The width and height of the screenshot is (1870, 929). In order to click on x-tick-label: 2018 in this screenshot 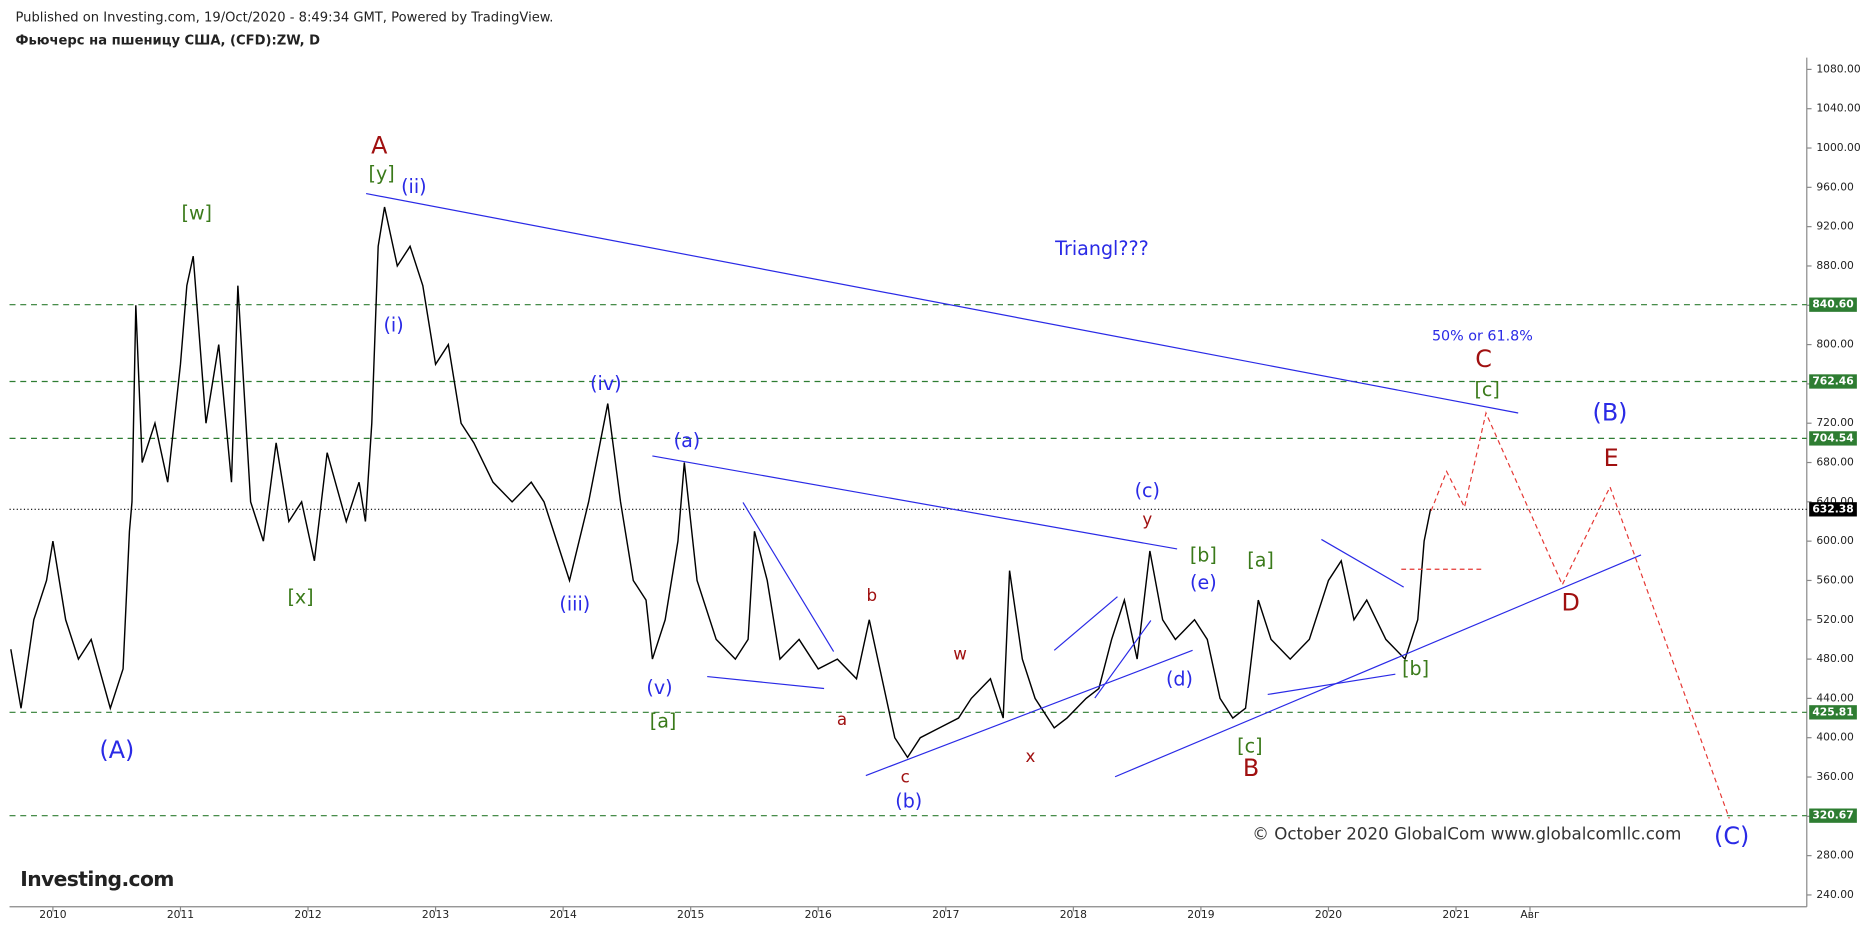, I will do `click(1073, 914)`.